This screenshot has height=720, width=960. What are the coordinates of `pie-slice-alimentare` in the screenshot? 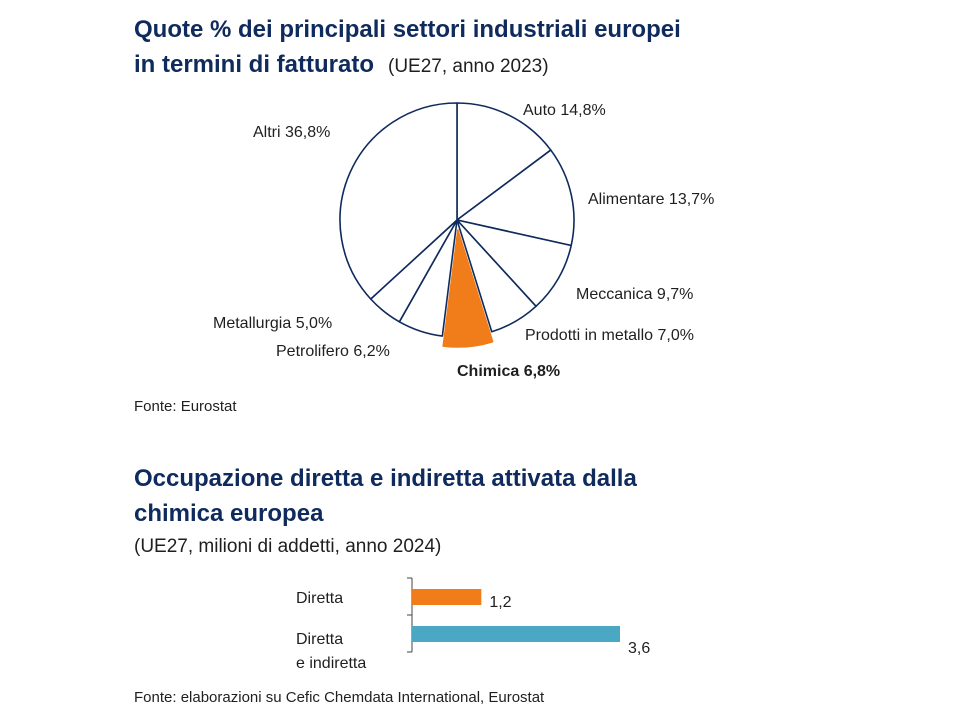 It's located at (515, 198).